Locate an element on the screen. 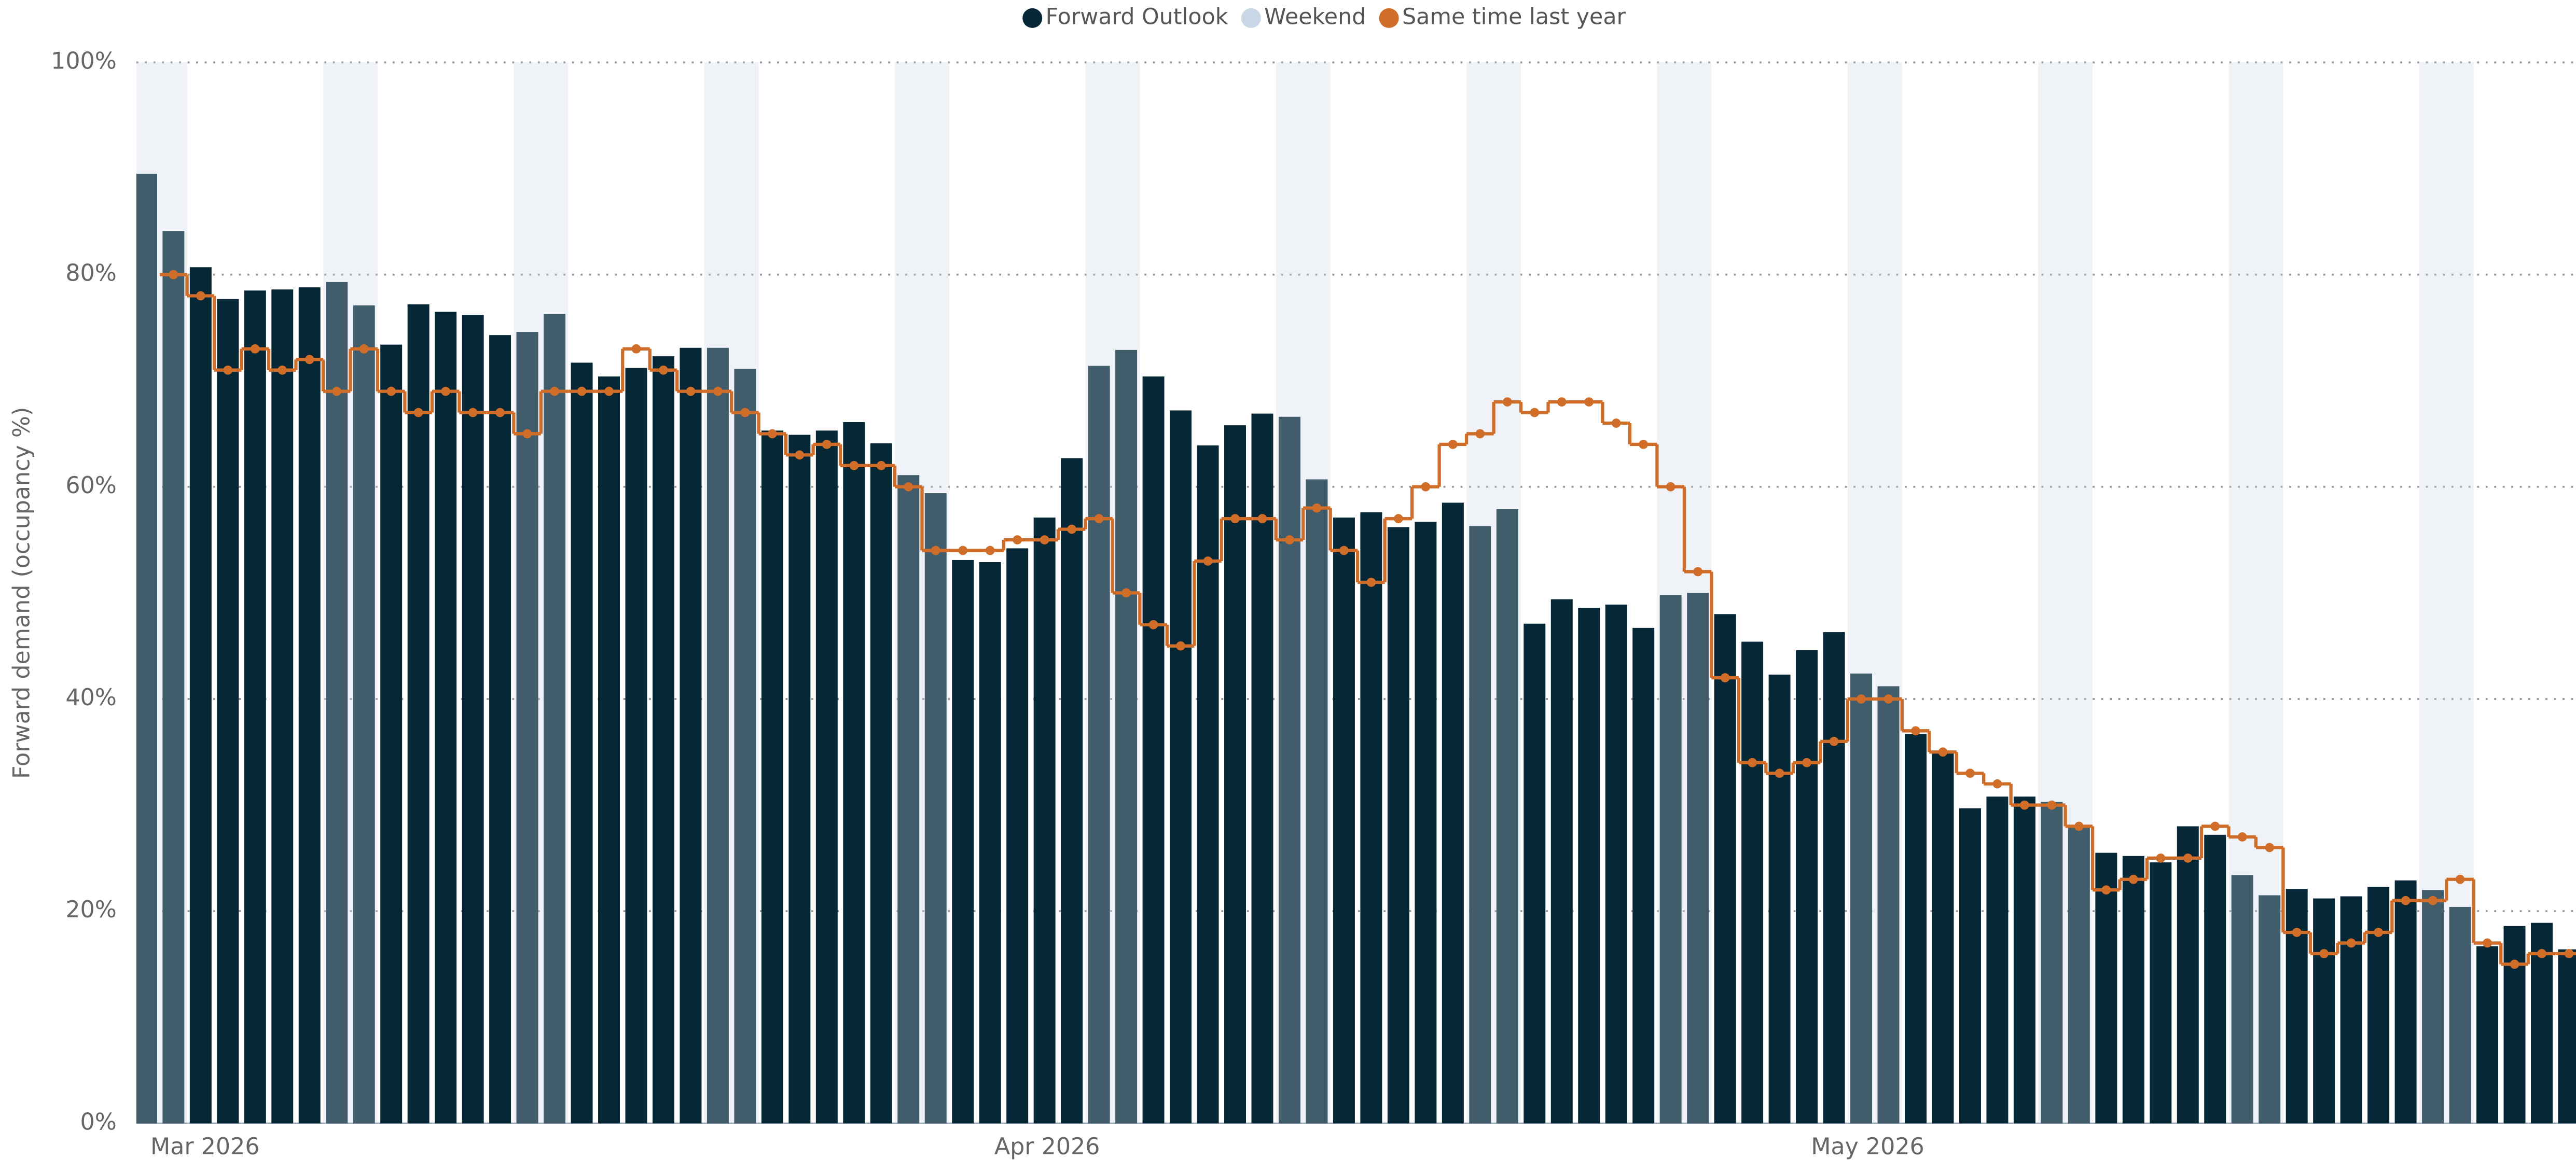 This screenshot has width=2576, height=1160. y-tick-label: 100% is located at coordinates (84, 61).